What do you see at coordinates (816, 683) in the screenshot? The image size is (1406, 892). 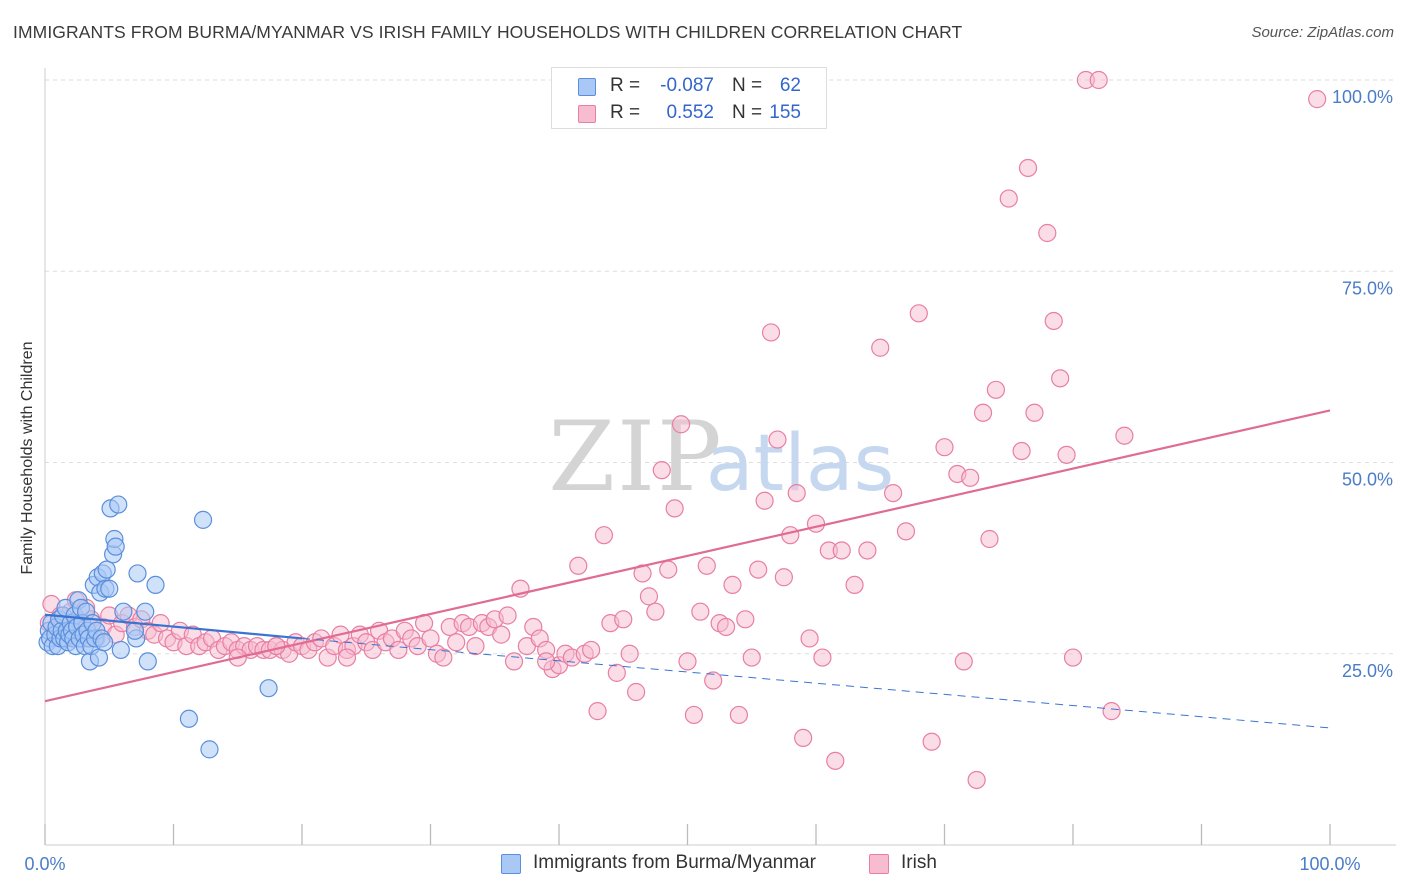 I see `burma-trend-extension` at bounding box center [816, 683].